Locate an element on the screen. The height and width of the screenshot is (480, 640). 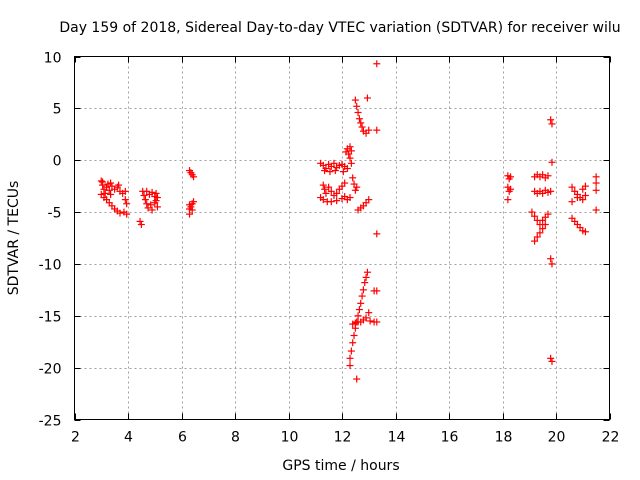
x-tick-label: 8 is located at coordinates (235, 438).